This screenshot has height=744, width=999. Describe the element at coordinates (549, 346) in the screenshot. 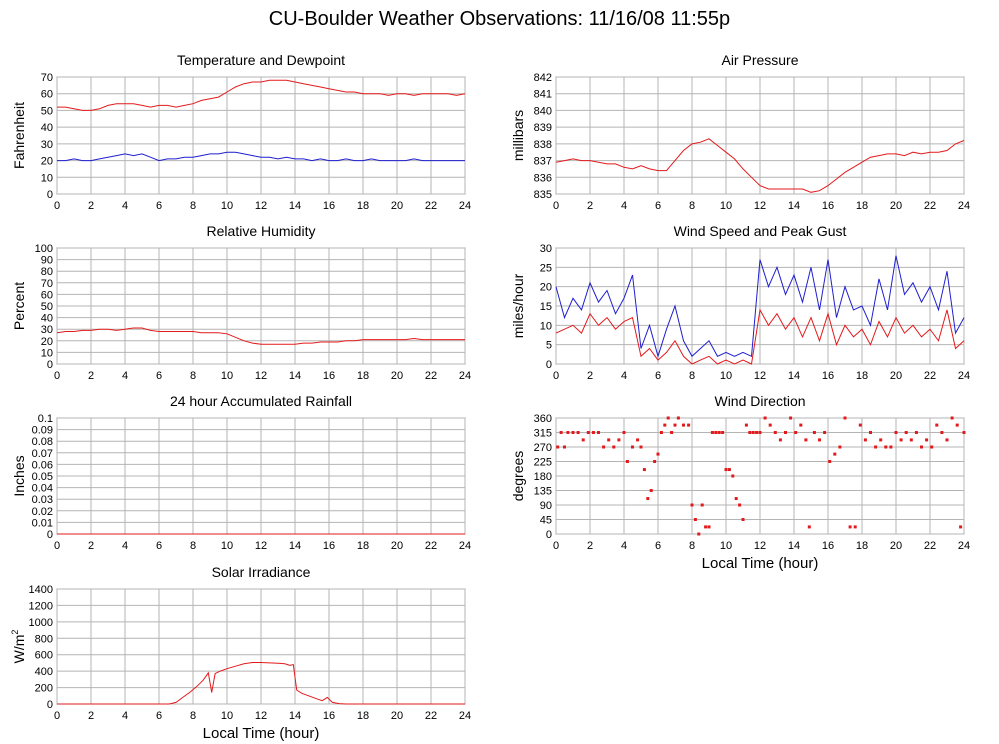

I see `y-tick-label: 5` at that location.